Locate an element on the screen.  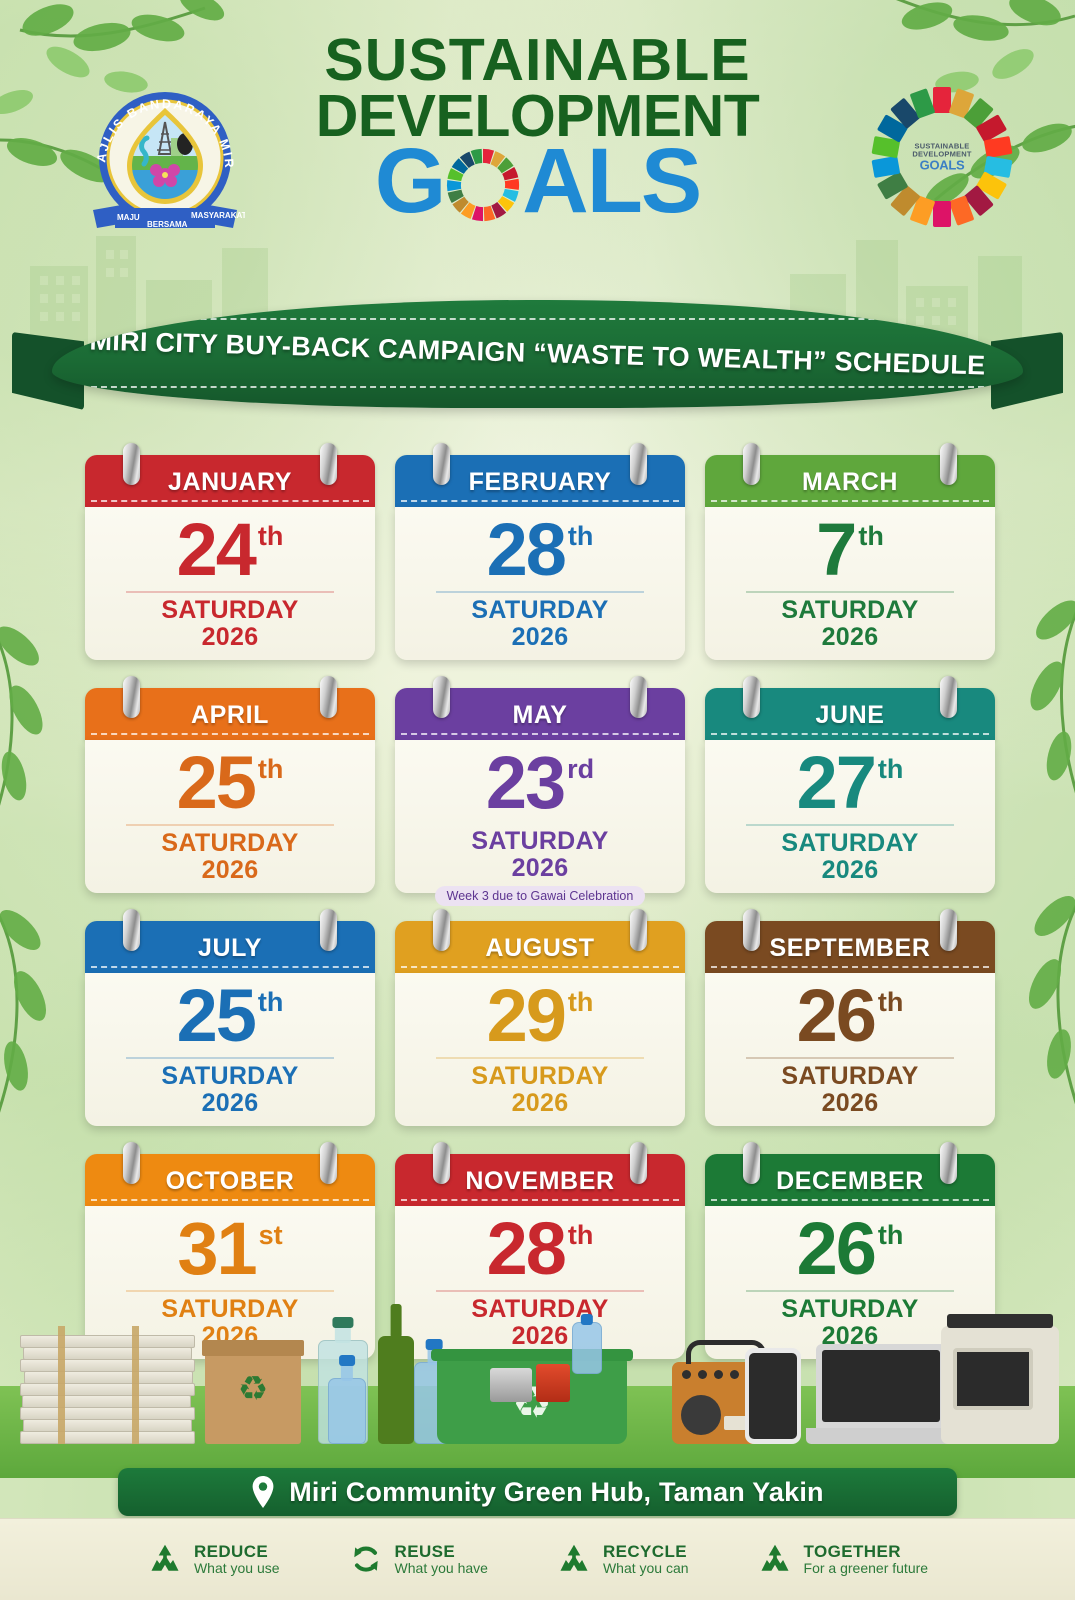
ribbon-stitch-top is located at coordinates (537, 319).